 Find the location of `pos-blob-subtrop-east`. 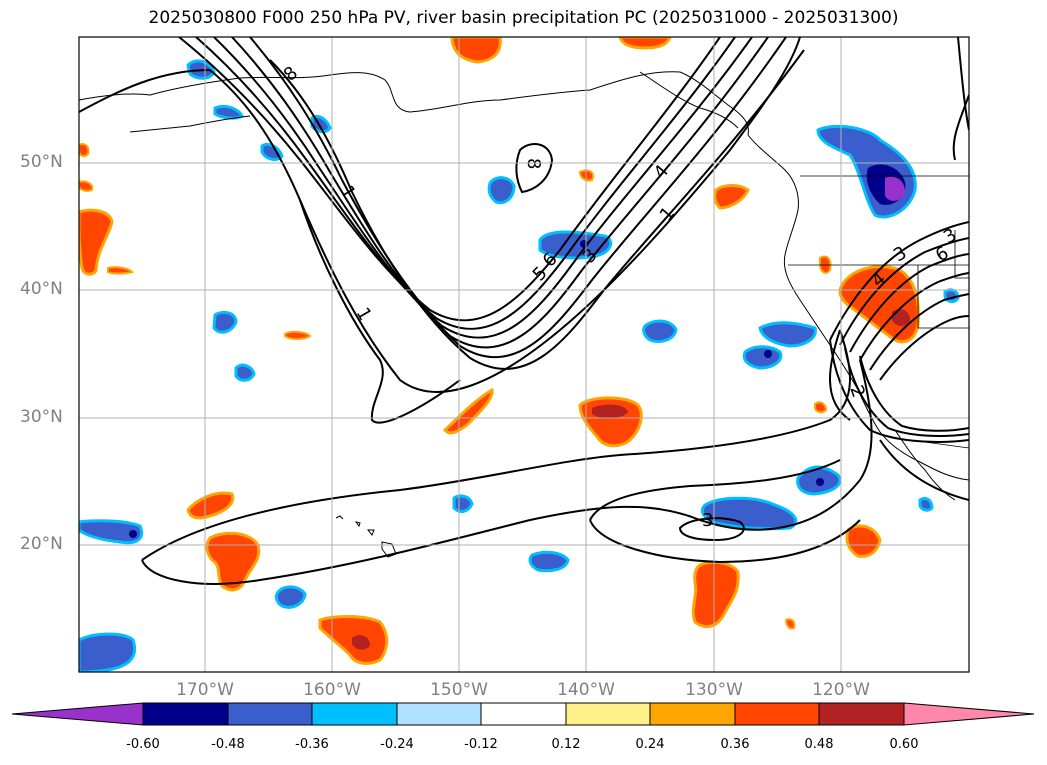

pos-blob-subtrop-east is located at coordinates (715, 594).